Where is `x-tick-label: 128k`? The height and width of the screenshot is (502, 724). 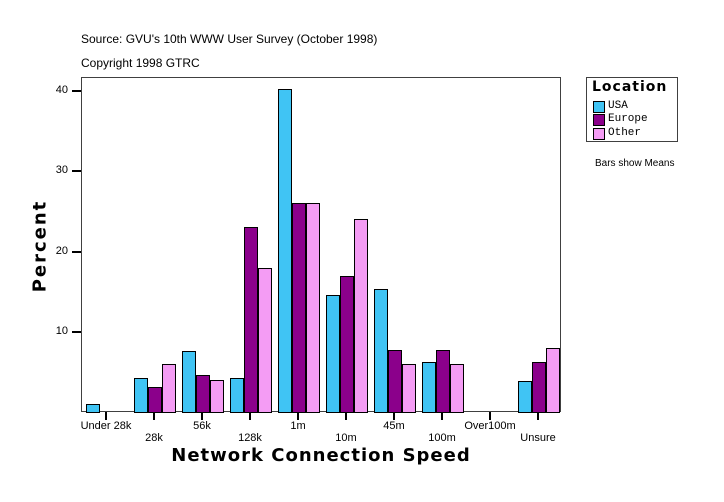
x-tick-label: 128k is located at coordinates (250, 438).